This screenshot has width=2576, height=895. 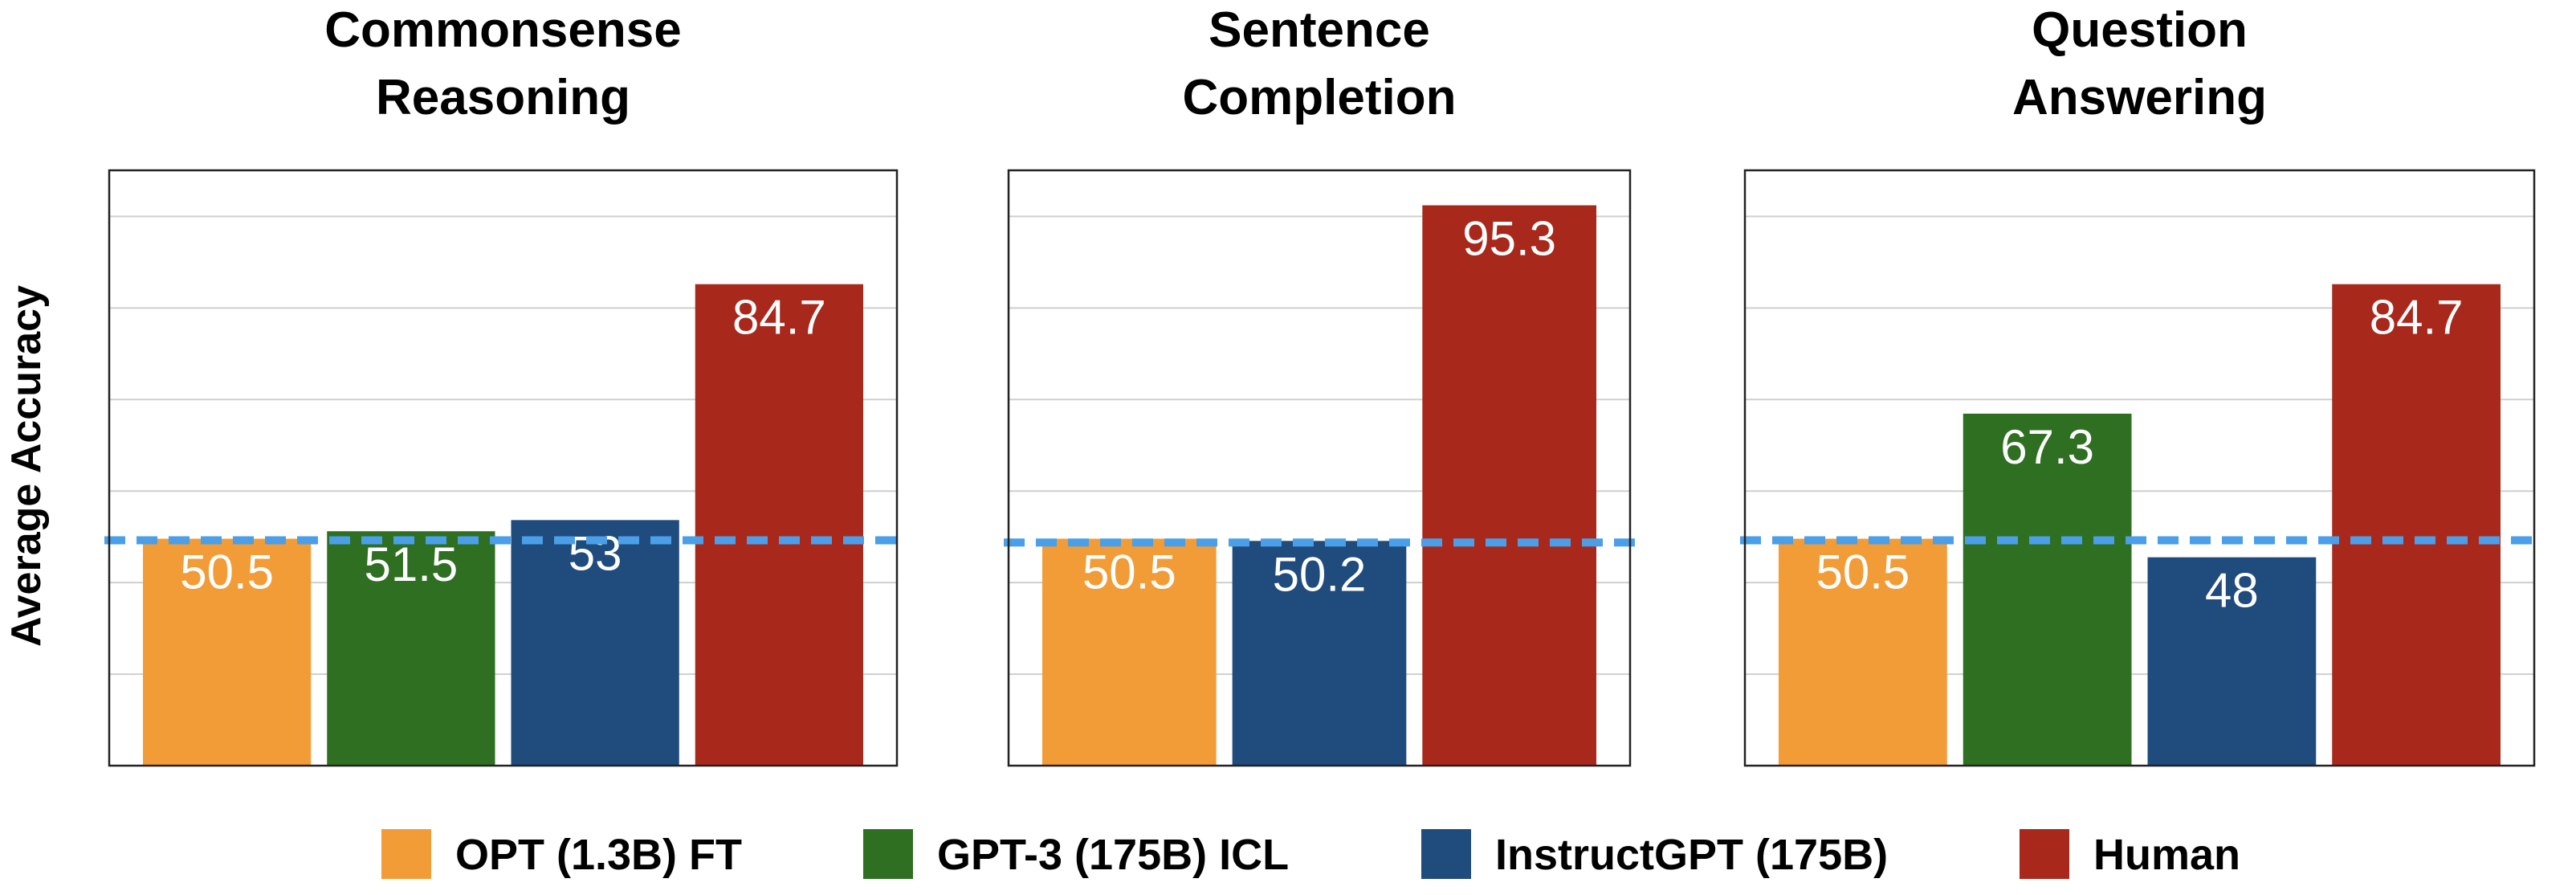 What do you see at coordinates (1509, 239) in the screenshot?
I see `data-label: 95.3` at bounding box center [1509, 239].